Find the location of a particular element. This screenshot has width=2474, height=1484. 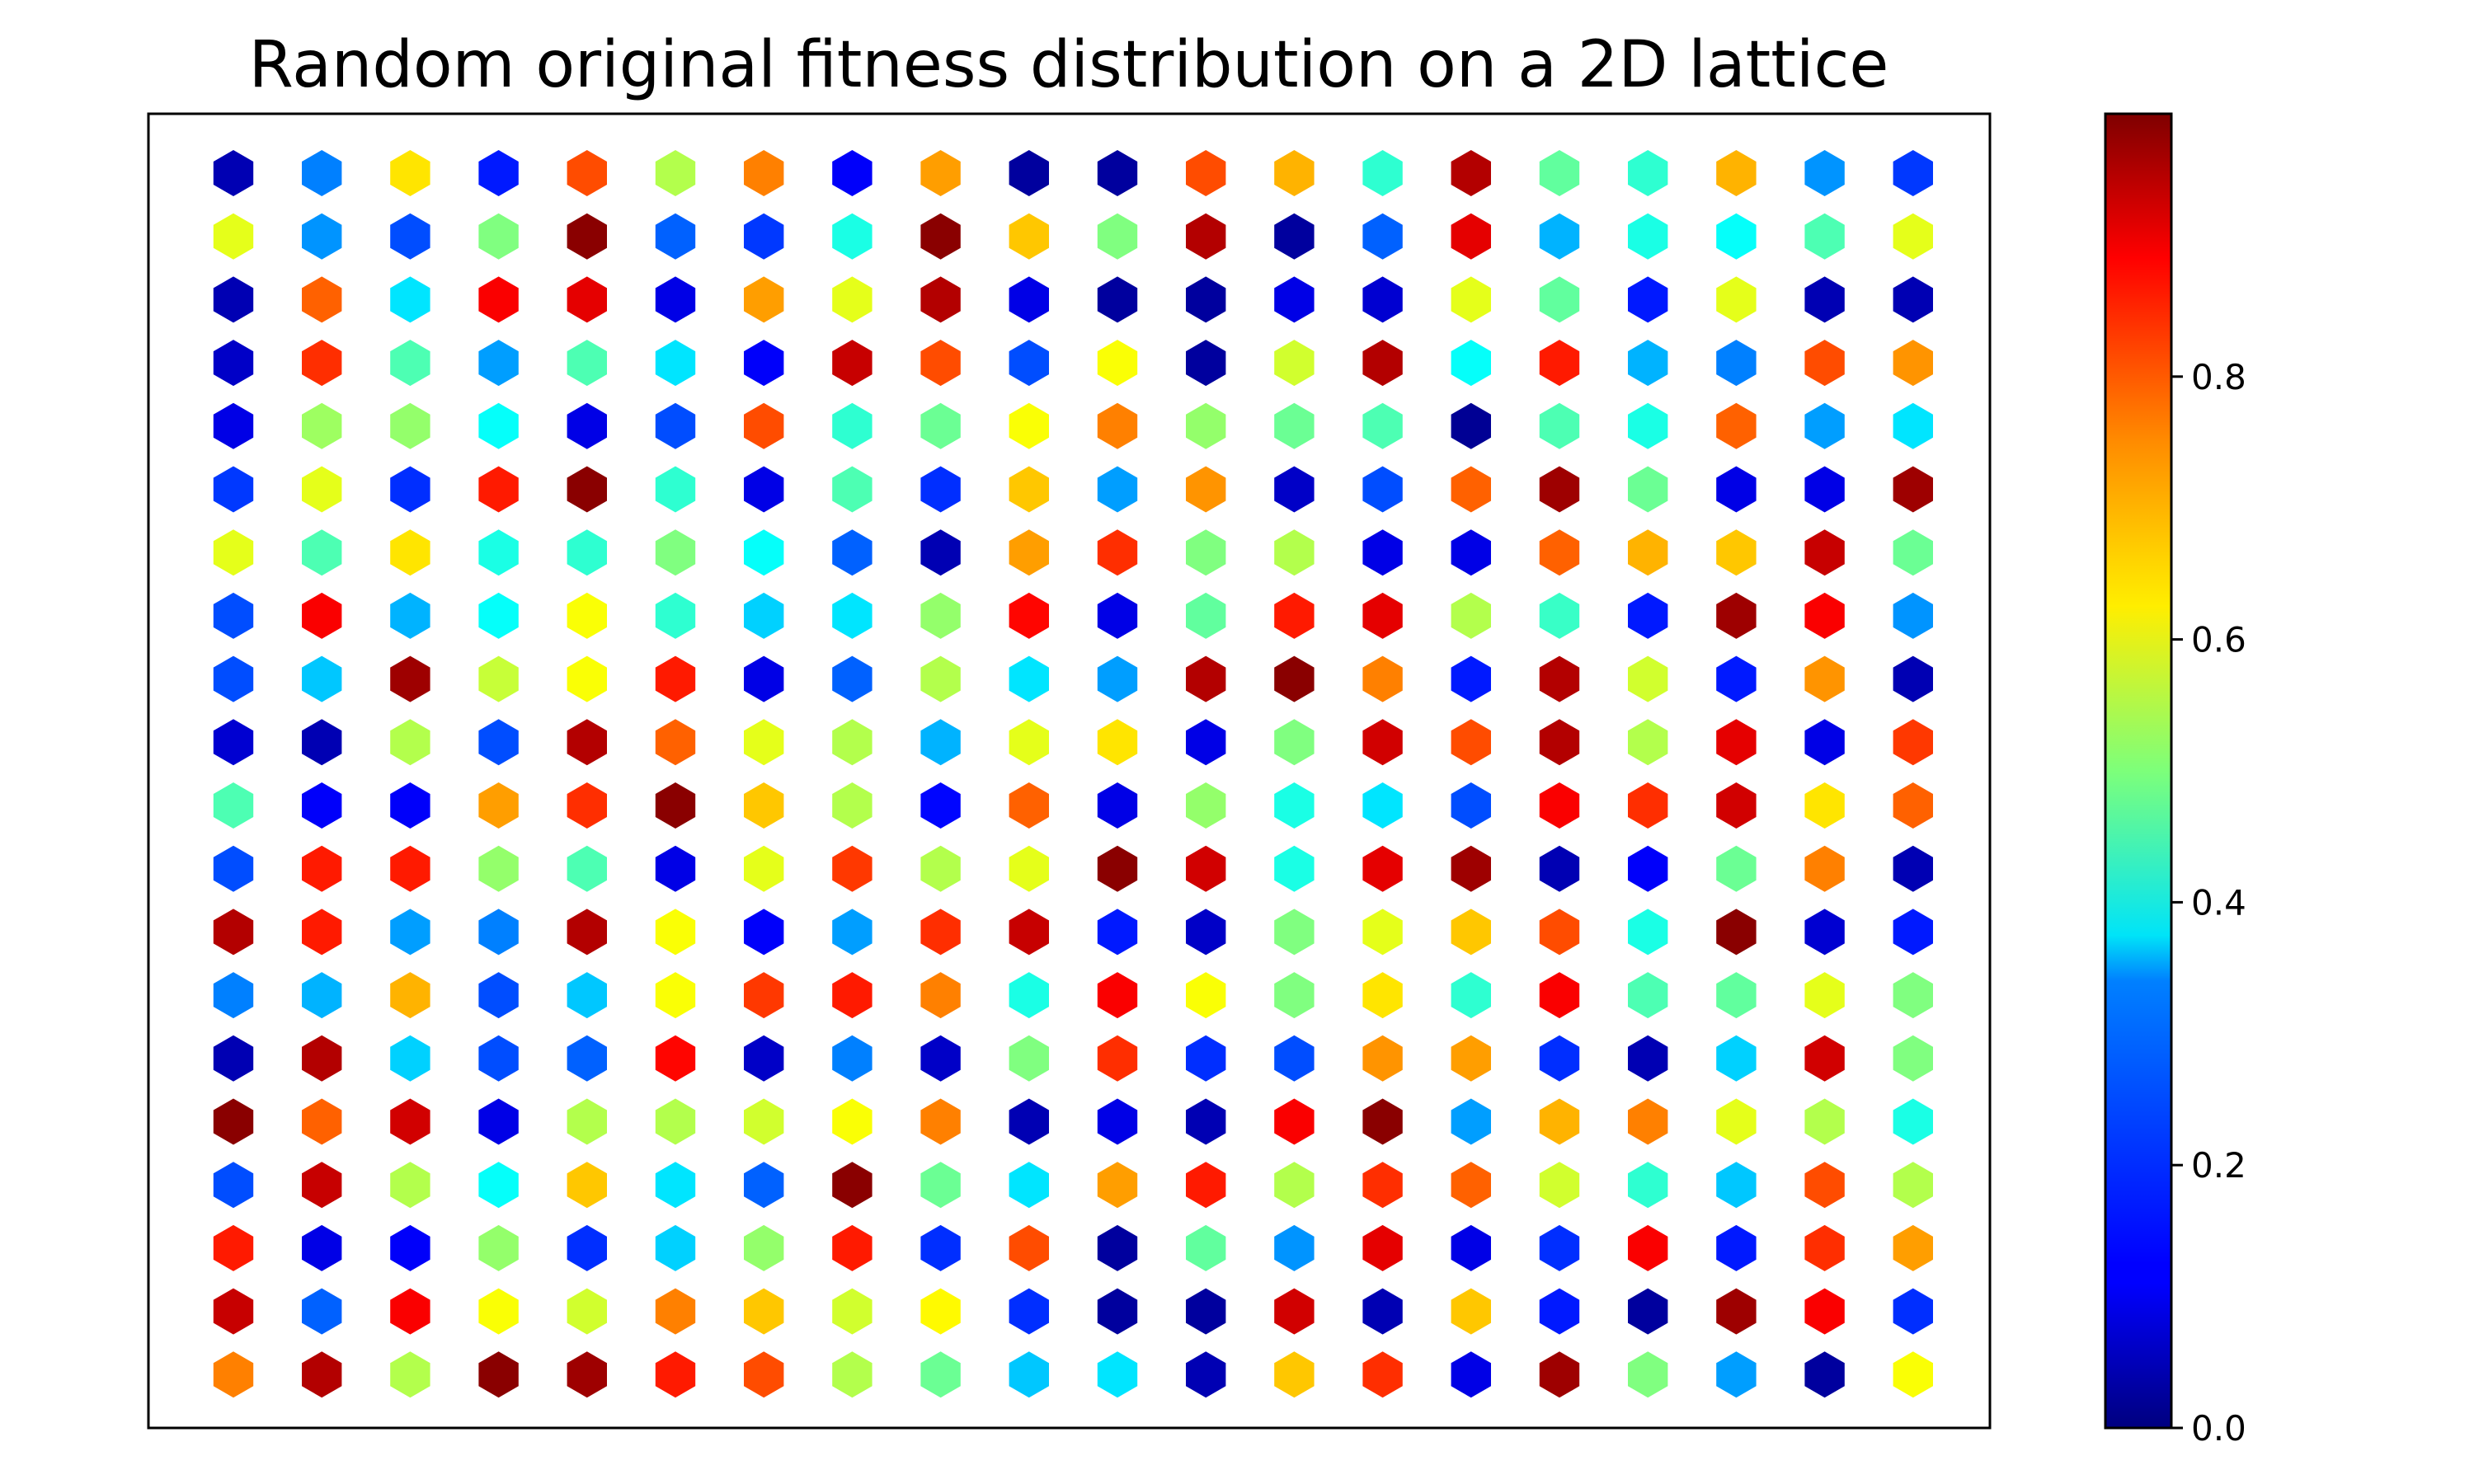

hex-cell-r19-c2 is located at coordinates (410, 1374).